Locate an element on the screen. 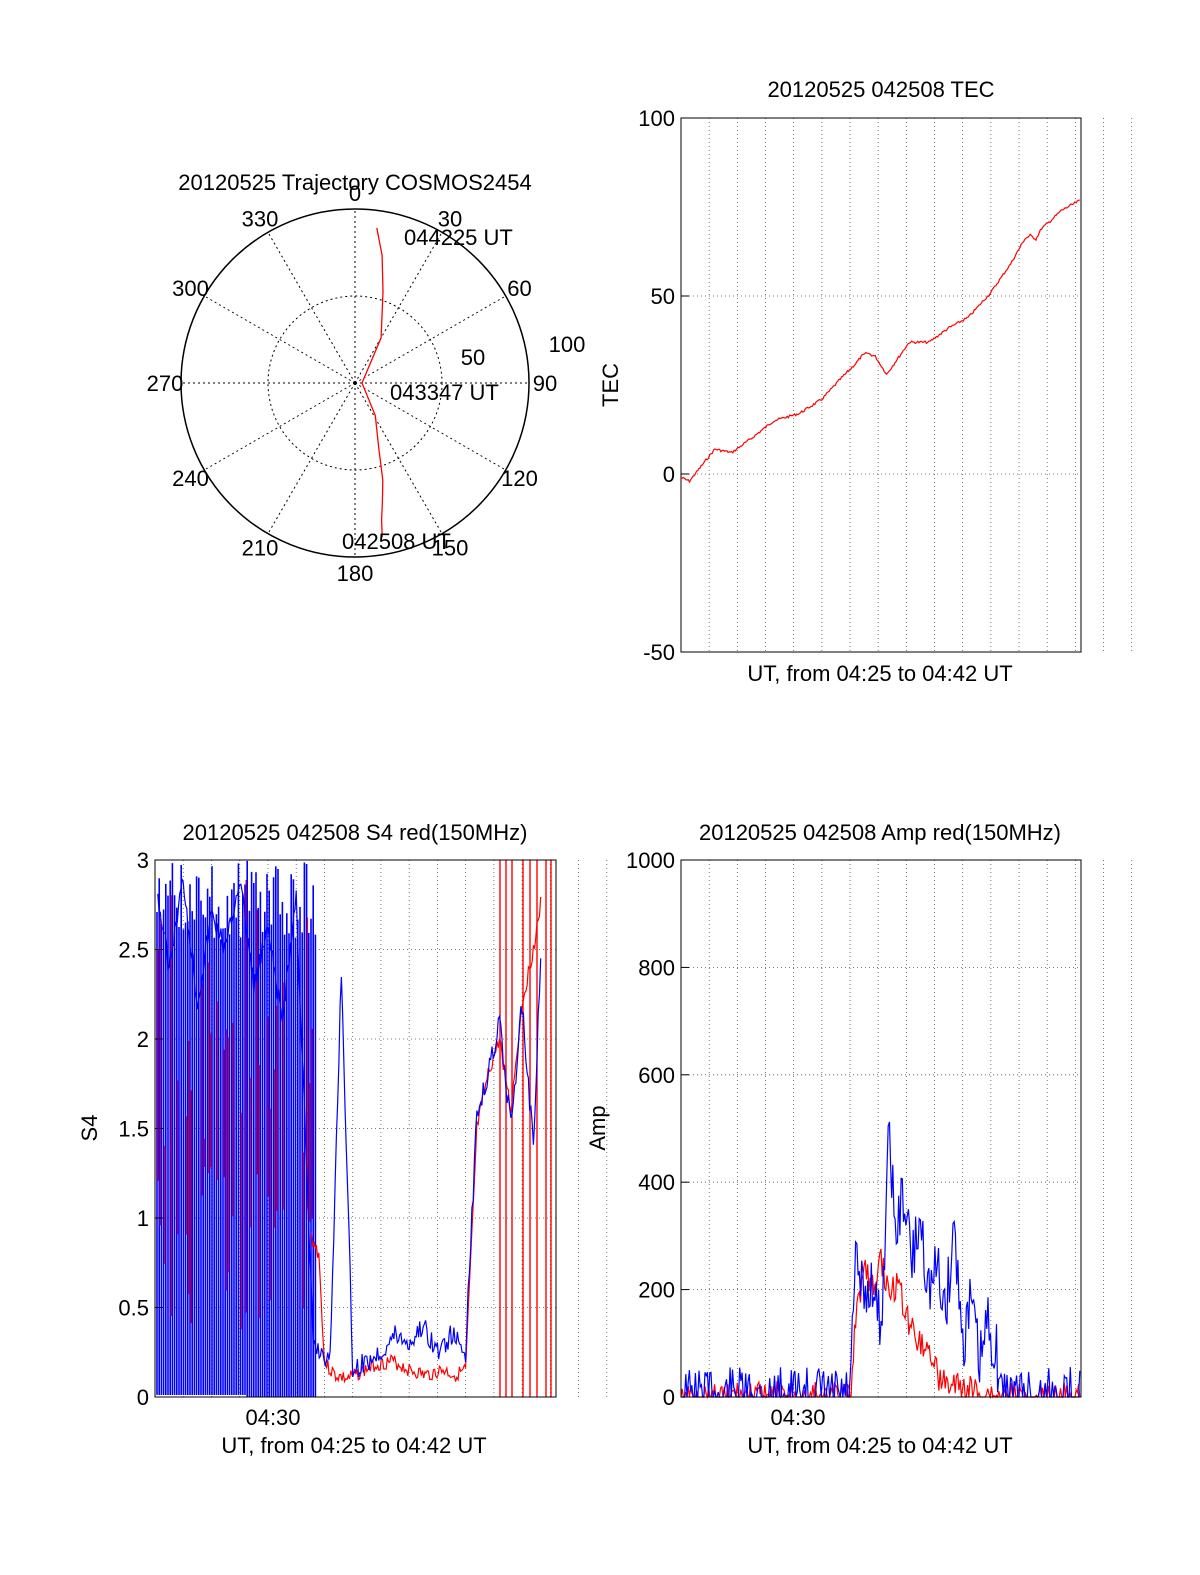 The height and width of the screenshot is (1575, 1200). polar-angle-tick: 300 is located at coordinates (190, 288).